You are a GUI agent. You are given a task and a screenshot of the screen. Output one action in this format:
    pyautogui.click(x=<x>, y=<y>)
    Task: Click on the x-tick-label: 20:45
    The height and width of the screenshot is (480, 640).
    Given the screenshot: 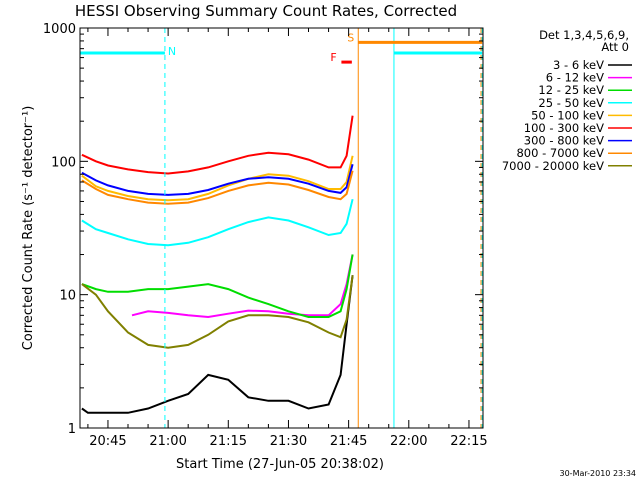 What is the action you would take?
    pyautogui.click(x=107, y=441)
    